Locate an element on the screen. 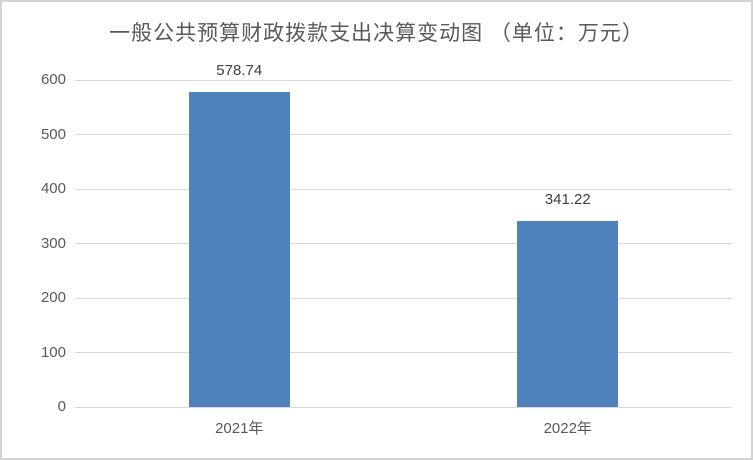  x-axis-label: 2022年 is located at coordinates (567, 428).